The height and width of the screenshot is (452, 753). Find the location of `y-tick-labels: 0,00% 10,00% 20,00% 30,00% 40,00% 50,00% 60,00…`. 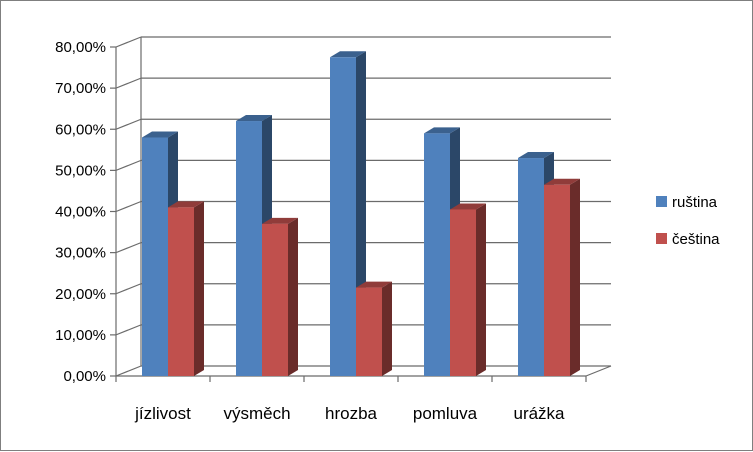

y-tick-labels: 0,00% 10,00% 20,00% 30,00% 40,00% 50,00% 60,00… is located at coordinates (80, 212).